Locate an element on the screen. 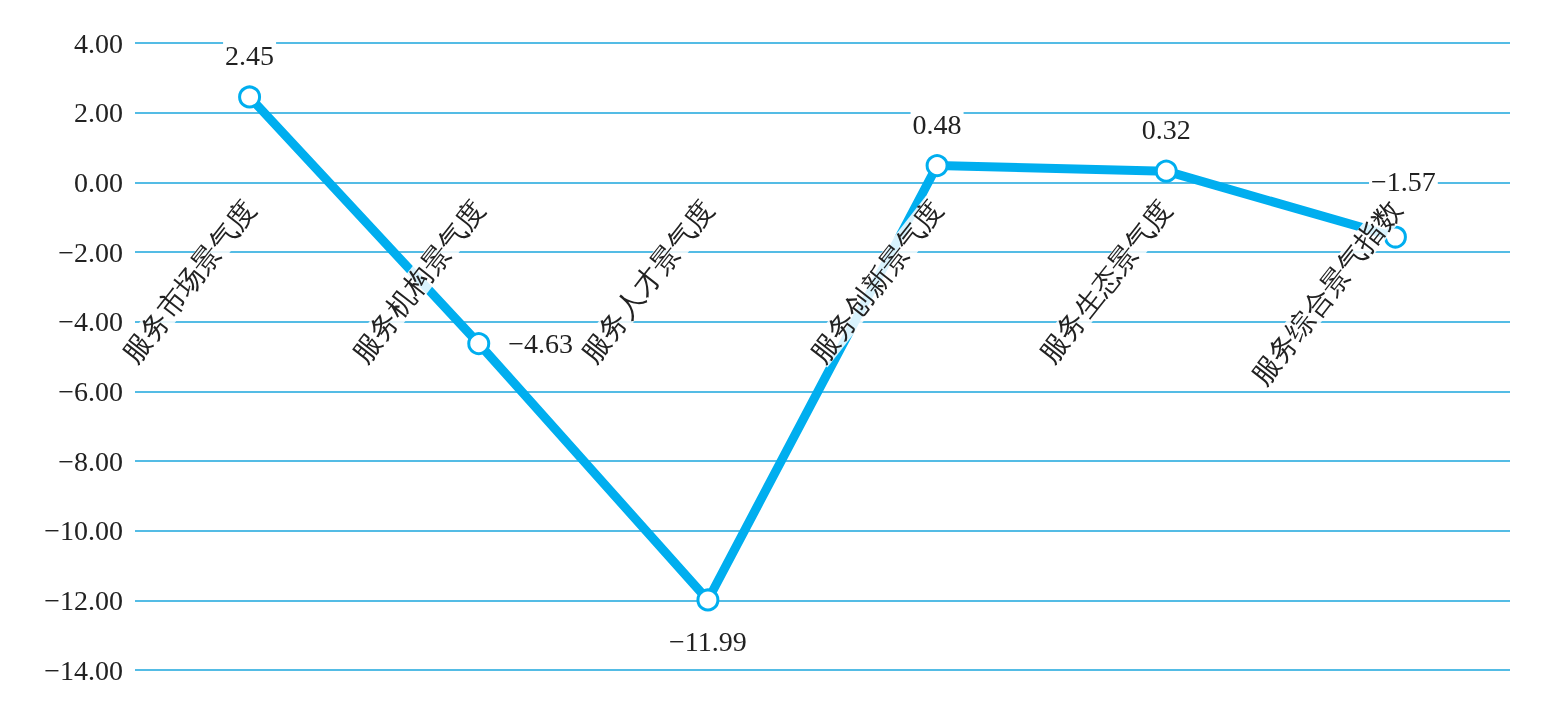  data-label: −11.99 is located at coordinates (708, 641).